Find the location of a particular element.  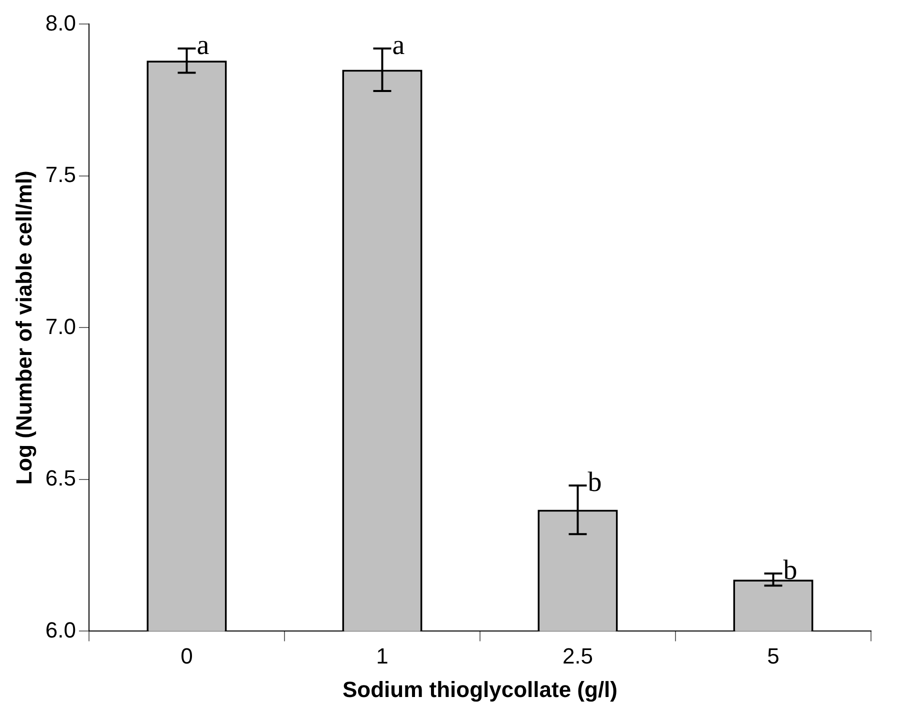

y-axis-title: Log (Number of viable cell/ml) is located at coordinates (23, 327).